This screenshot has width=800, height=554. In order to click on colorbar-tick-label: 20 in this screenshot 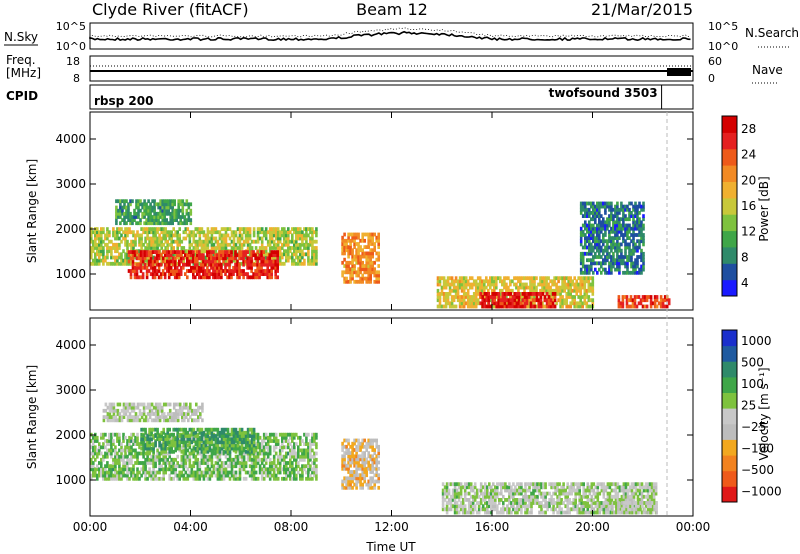, I will do `click(748, 180)`.